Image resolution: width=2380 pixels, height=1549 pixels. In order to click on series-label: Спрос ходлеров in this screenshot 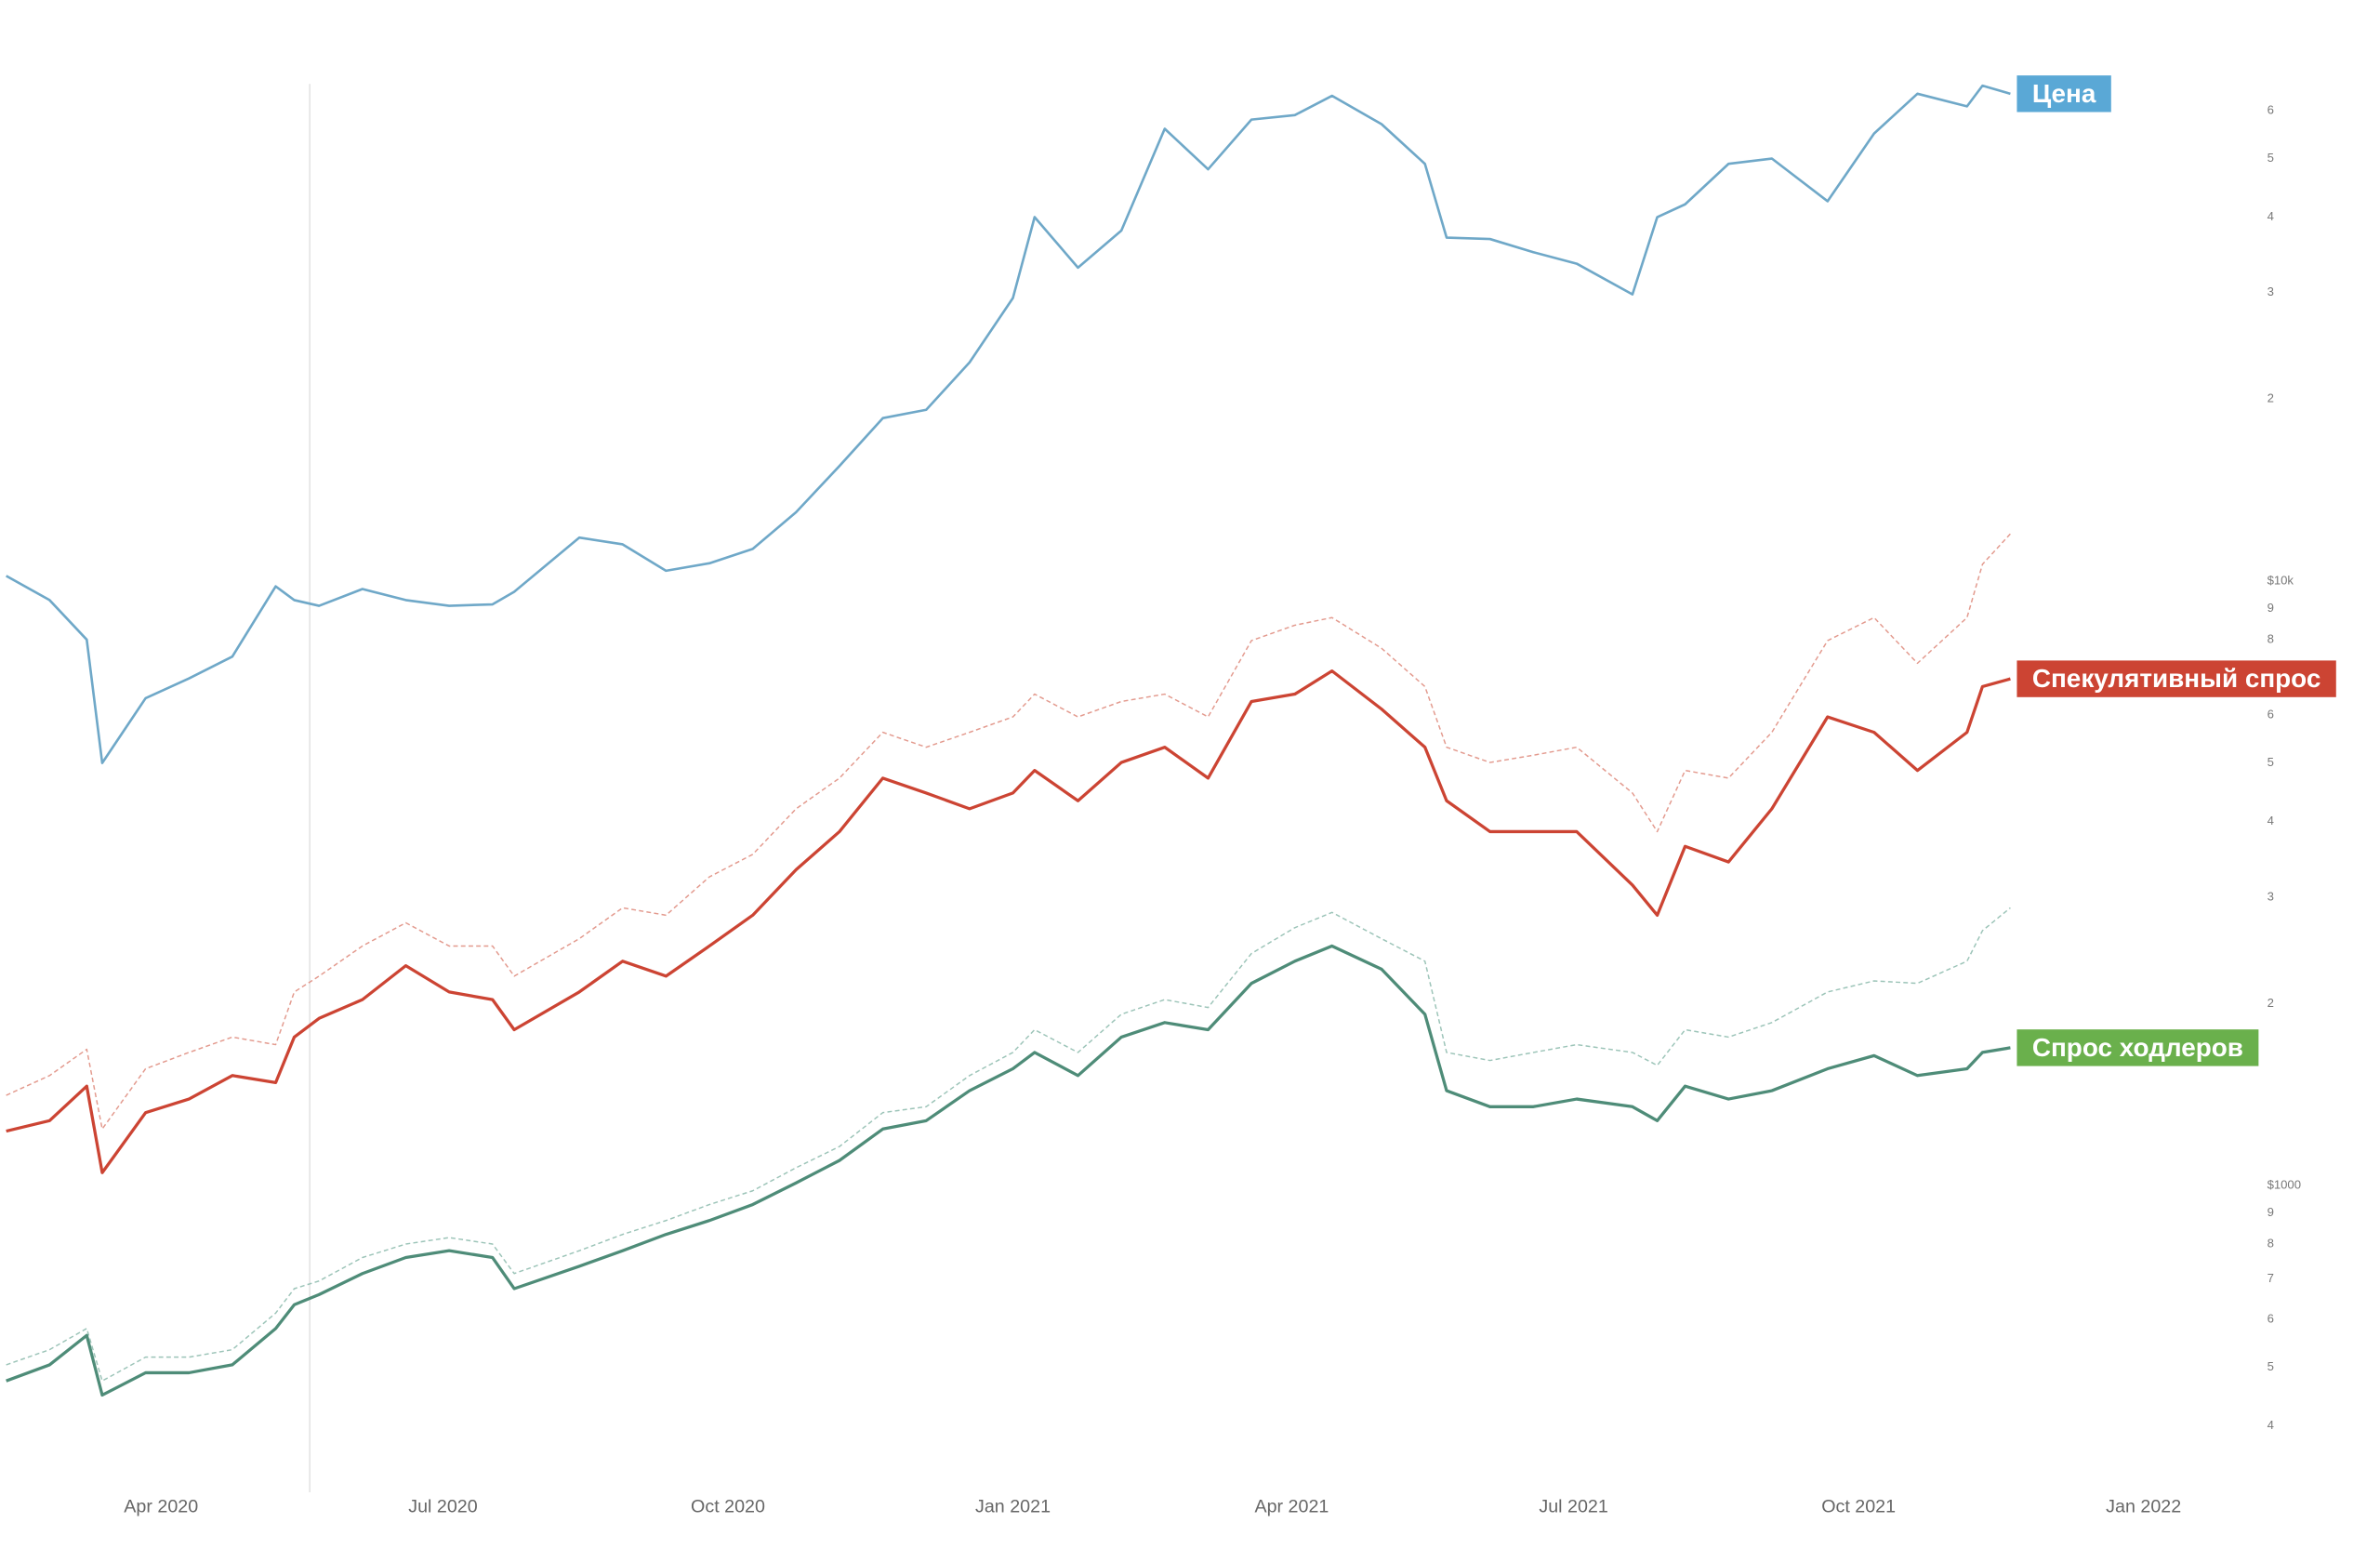, I will do `click(2137, 1047)`.